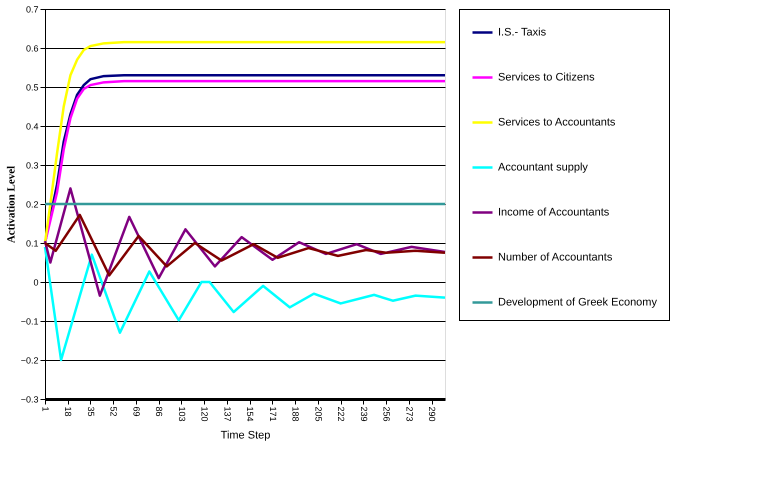 The image size is (774, 477). Describe the element at coordinates (32, 87) in the screenshot. I see `y-tick-label: 0.5` at that location.